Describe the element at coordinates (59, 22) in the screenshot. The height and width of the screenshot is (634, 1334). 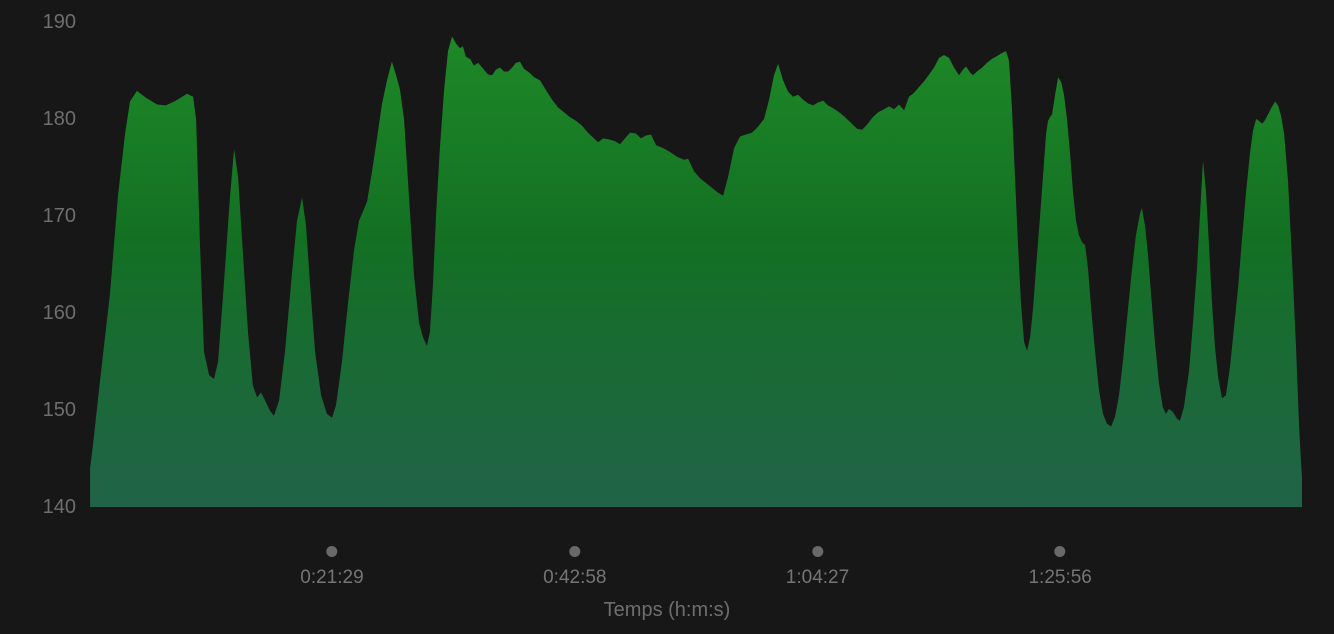
I see `y-axis-tick-label: 190` at that location.